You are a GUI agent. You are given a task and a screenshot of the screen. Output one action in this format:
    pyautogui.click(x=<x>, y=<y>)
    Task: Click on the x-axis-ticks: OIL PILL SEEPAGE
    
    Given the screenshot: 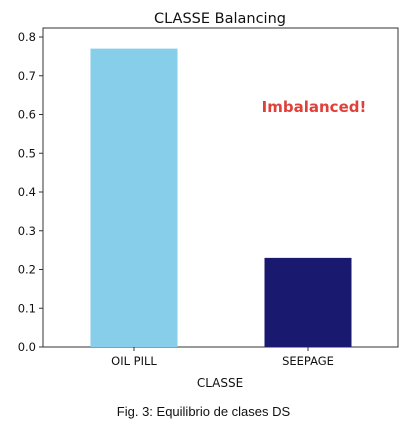 What is the action you would take?
    pyautogui.click(x=222, y=357)
    